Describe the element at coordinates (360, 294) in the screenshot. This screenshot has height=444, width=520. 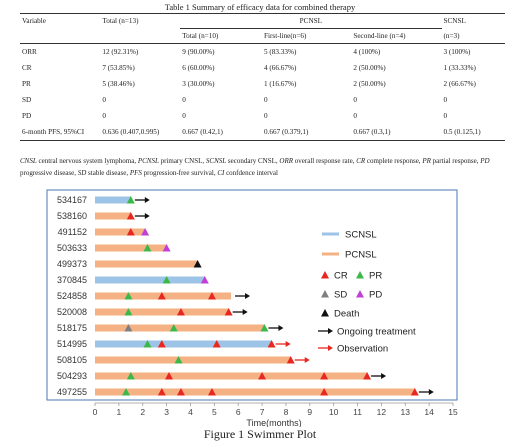
I see `legend-marker-pd` at that location.